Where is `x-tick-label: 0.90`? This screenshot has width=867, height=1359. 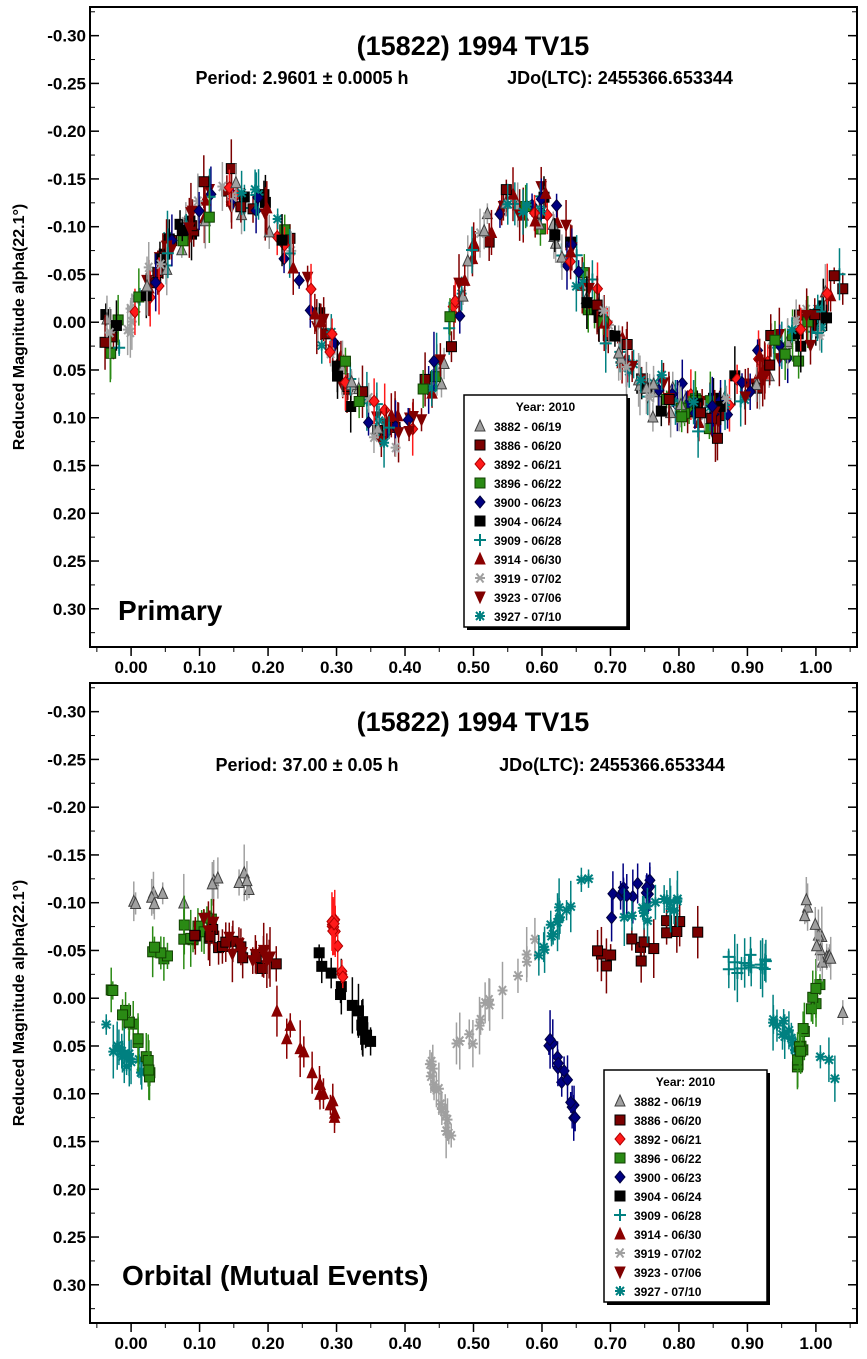 x-tick-label: 0.90 is located at coordinates (747, 1343).